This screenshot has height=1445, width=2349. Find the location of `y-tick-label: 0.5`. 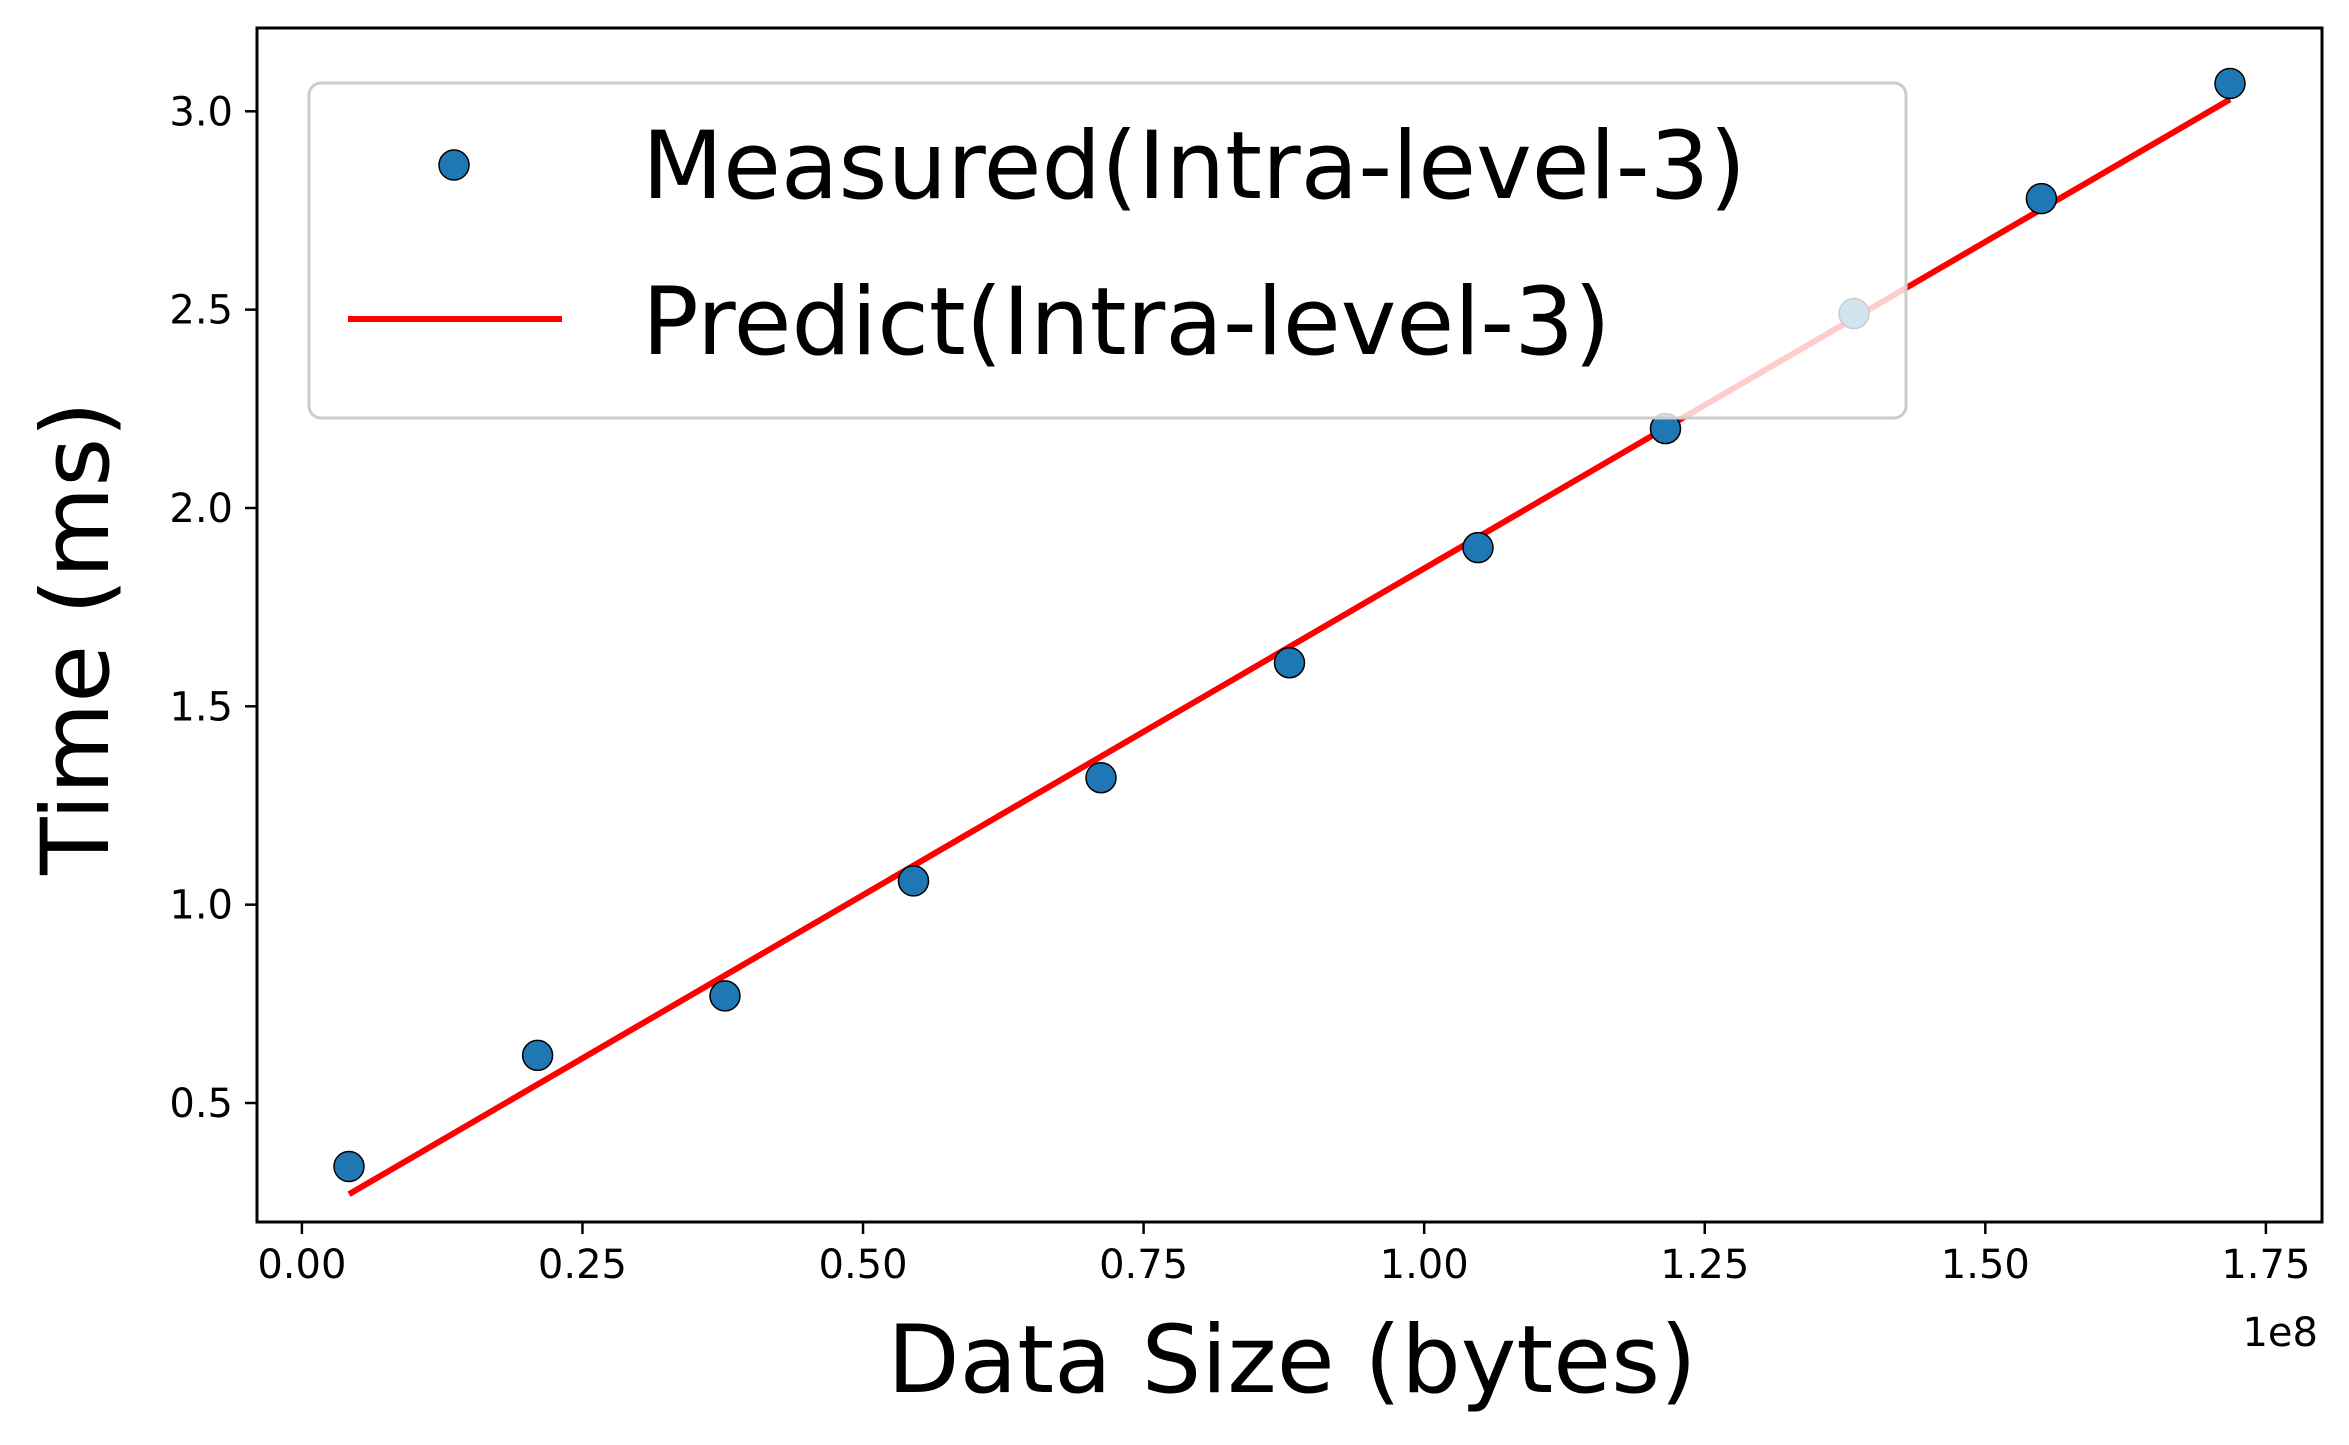

y-tick-label: 0.5 is located at coordinates (201, 1104).